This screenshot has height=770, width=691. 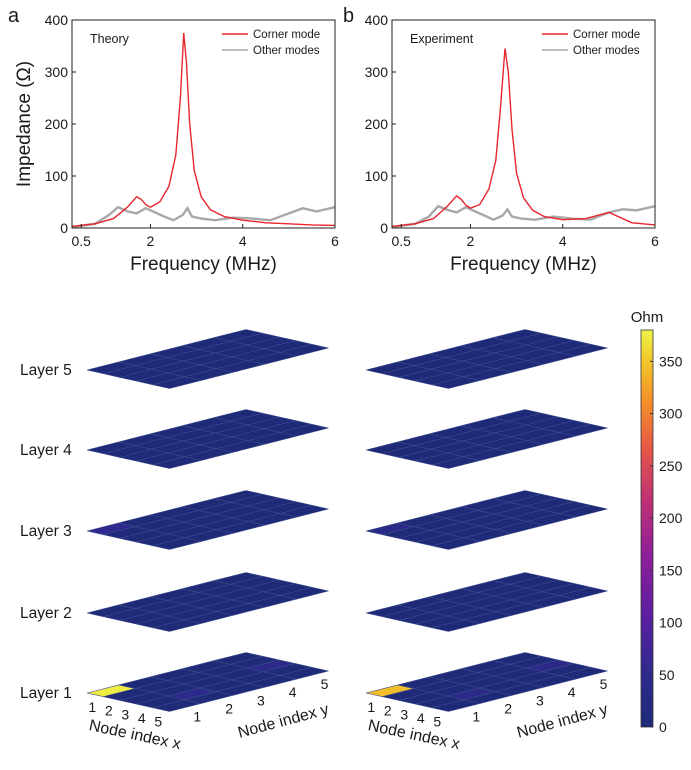 What do you see at coordinates (671, 623) in the screenshot?
I see `colorbar-tick-label: 100` at bounding box center [671, 623].